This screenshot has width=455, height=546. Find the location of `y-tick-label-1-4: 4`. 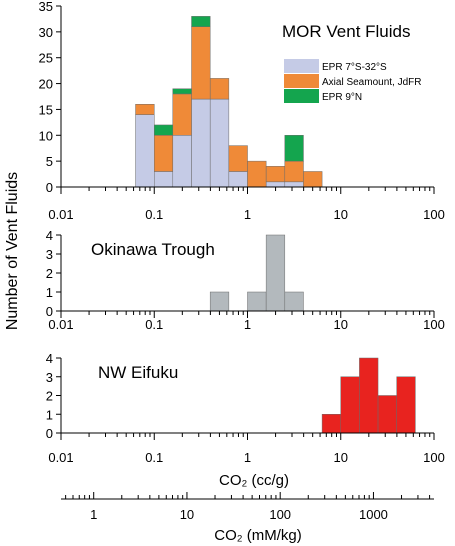

y-tick-label-1-4: 4 is located at coordinates (49, 235).